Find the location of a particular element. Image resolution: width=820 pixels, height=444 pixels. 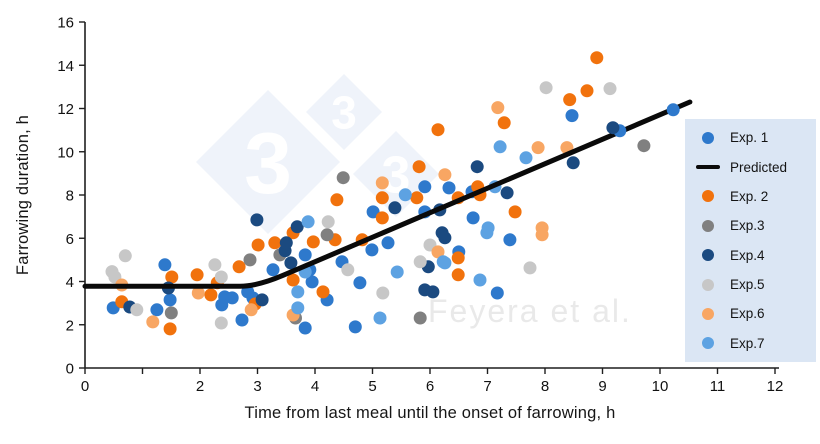

exp-6-dot-icon is located at coordinates (708, 313).